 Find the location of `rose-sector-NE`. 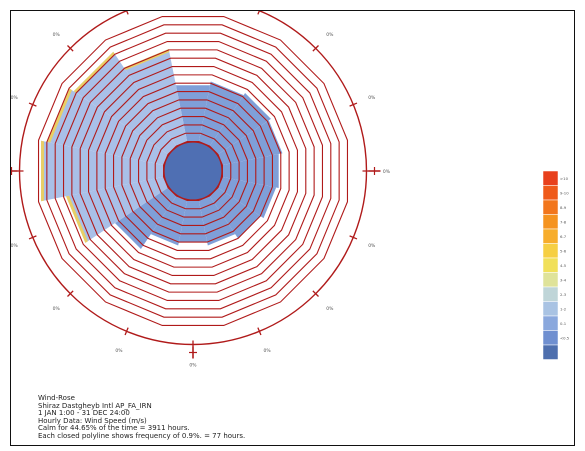

rose-sector-NE is located at coordinates (240, 124).